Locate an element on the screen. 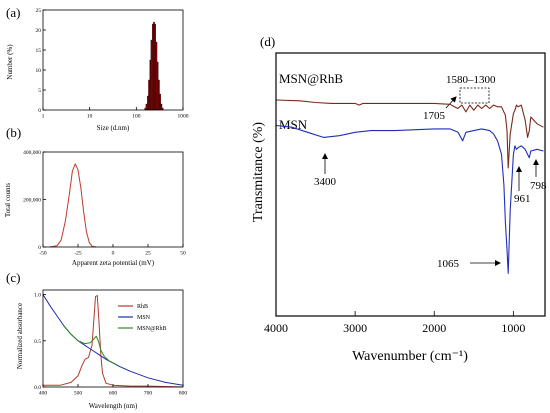 Image resolution: width=550 pixels, height=413 pixels. panel-d-xtick-label: 4000 is located at coordinates (276, 328).